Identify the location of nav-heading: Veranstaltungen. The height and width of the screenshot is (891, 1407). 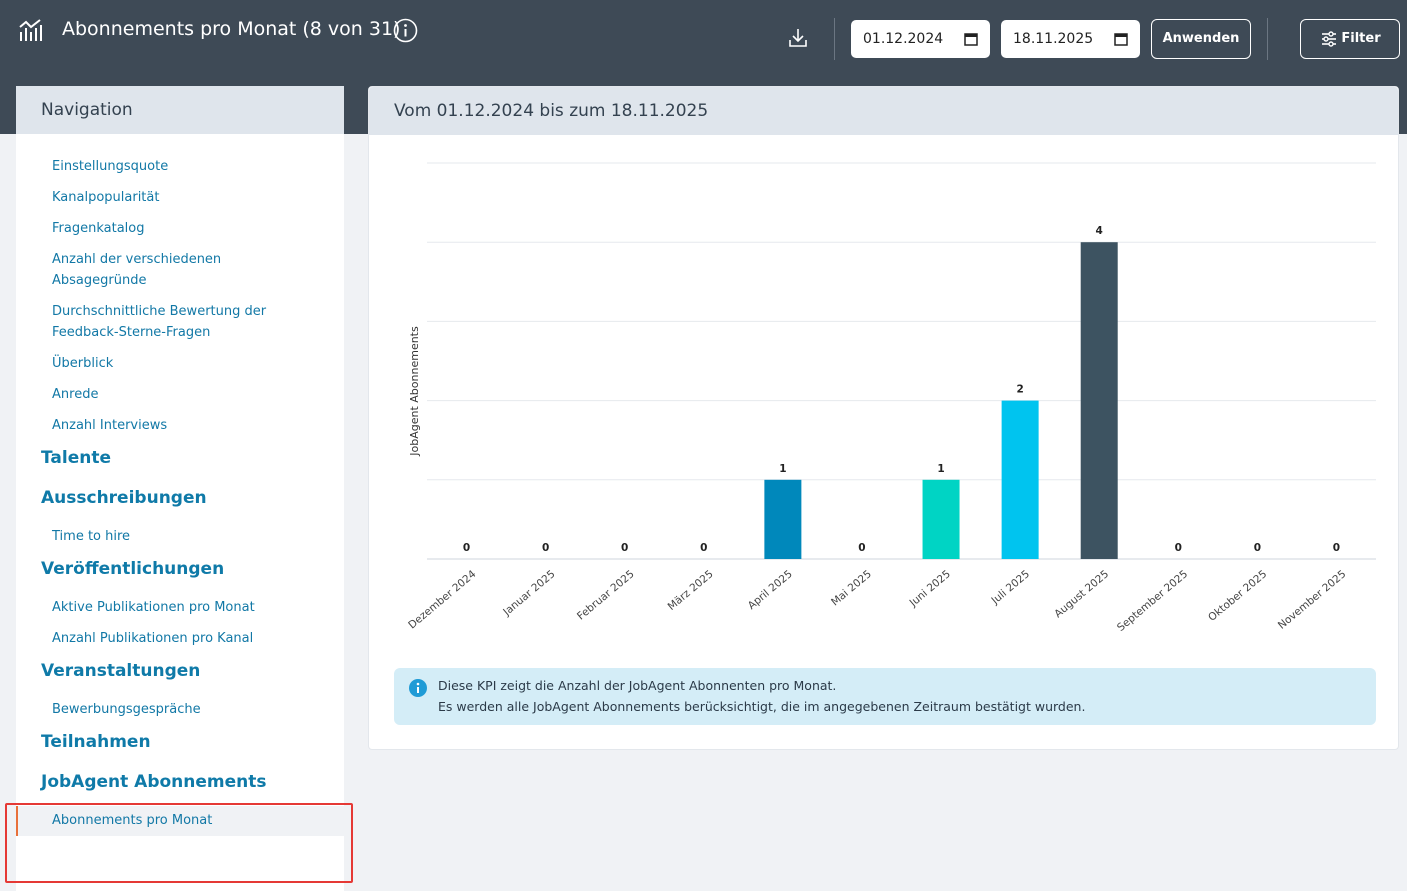
(121, 671).